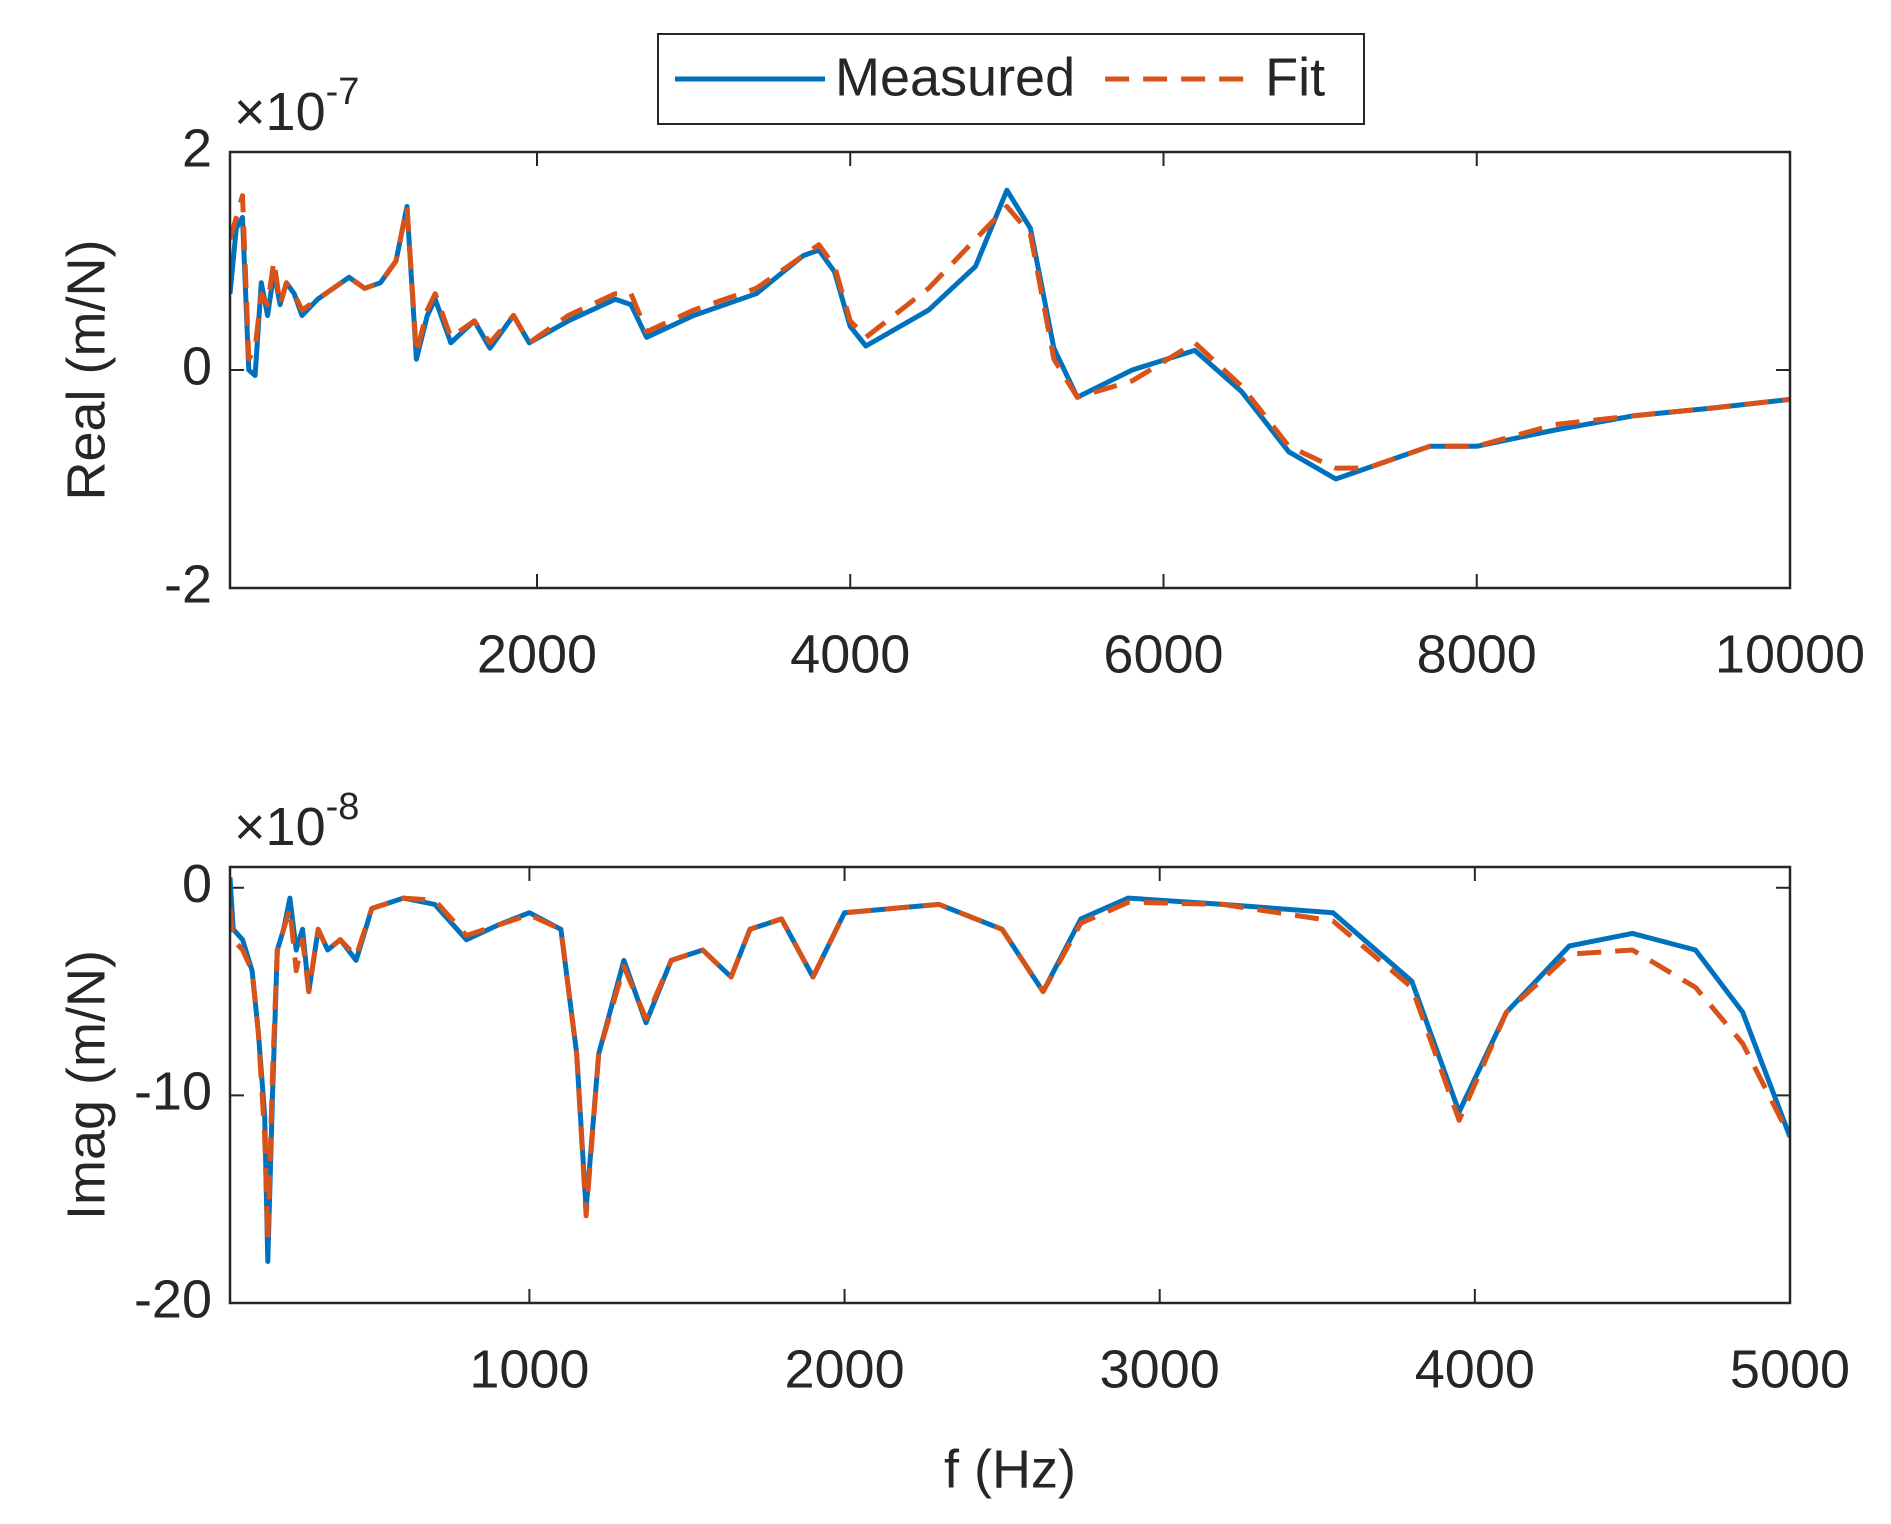  What do you see at coordinates (1295, 77) in the screenshot?
I see `legend-label: Fit` at bounding box center [1295, 77].